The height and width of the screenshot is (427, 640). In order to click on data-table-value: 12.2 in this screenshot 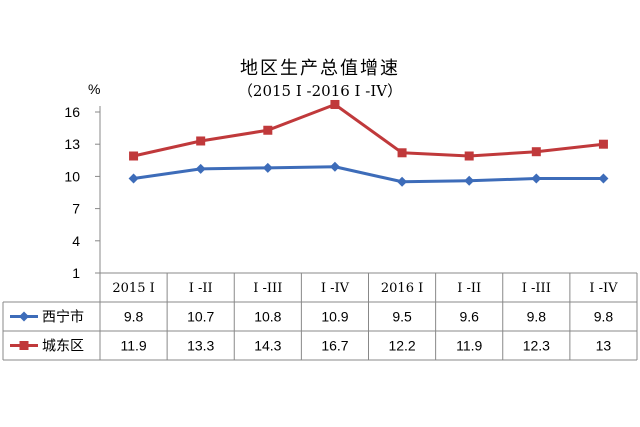, I will do `click(401, 346)`.